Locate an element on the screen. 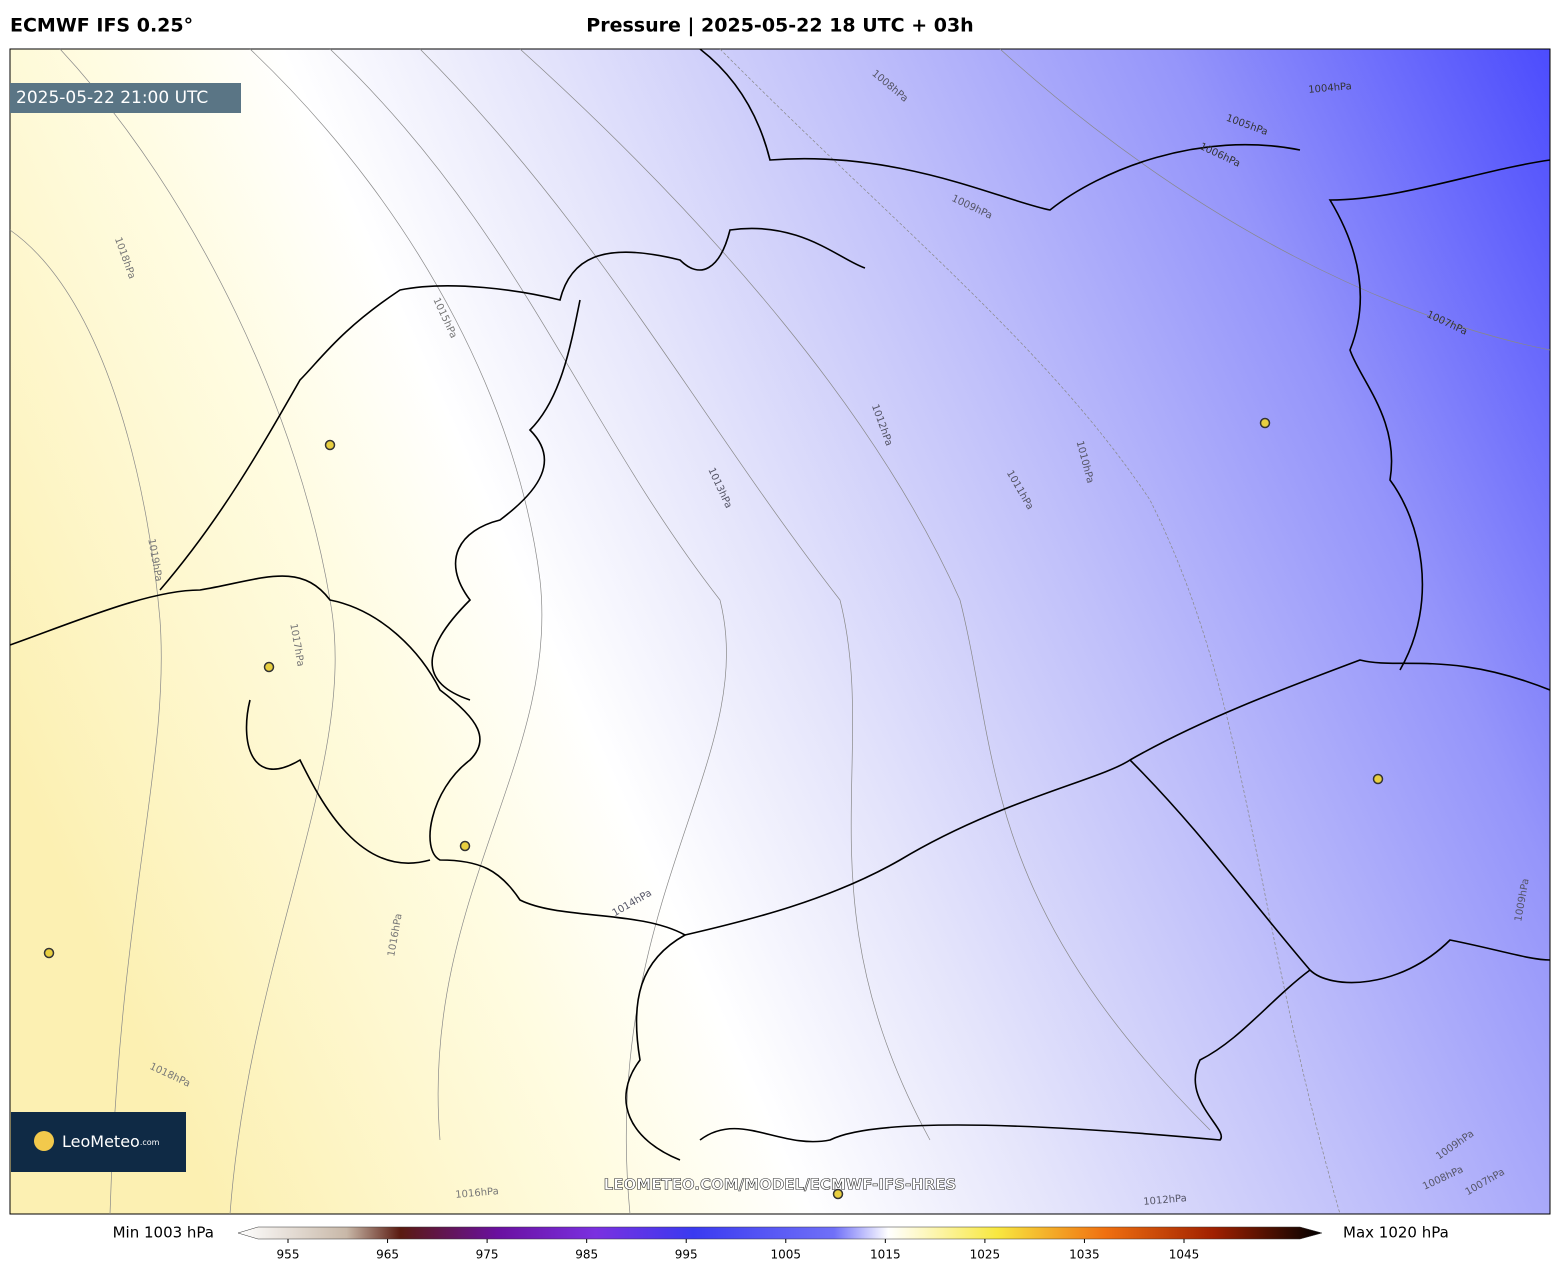  logo-name: LeoMeteo is located at coordinates (101, 1141).